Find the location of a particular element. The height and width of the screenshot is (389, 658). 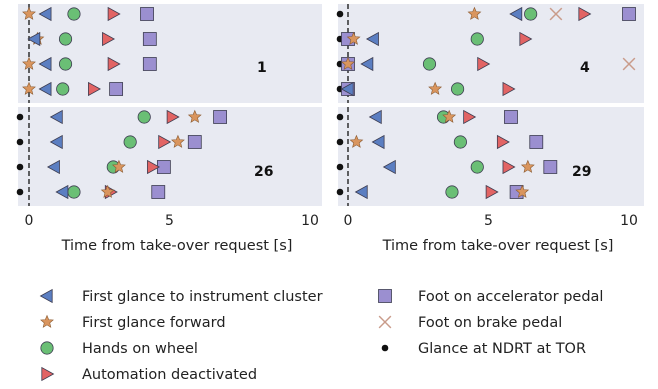

legend-item-automation: Automation deactivated is located at coordinates (149, 374).